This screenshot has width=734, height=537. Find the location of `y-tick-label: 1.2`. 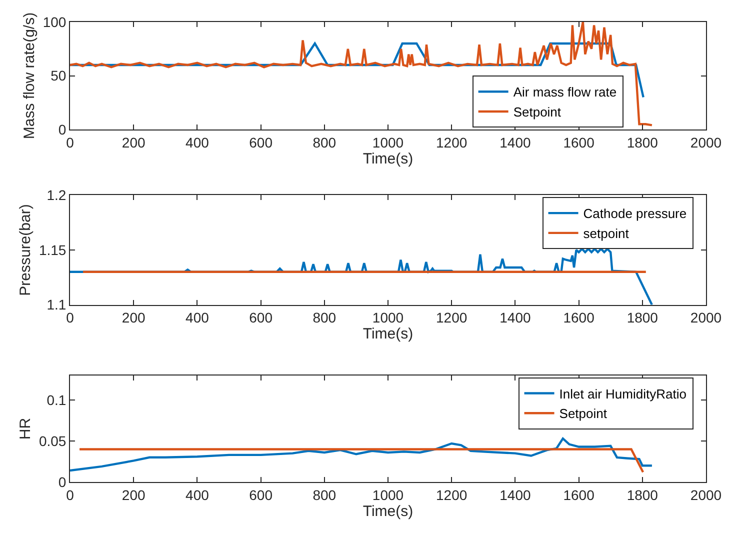

y-tick-label: 1.2 is located at coordinates (56, 195).